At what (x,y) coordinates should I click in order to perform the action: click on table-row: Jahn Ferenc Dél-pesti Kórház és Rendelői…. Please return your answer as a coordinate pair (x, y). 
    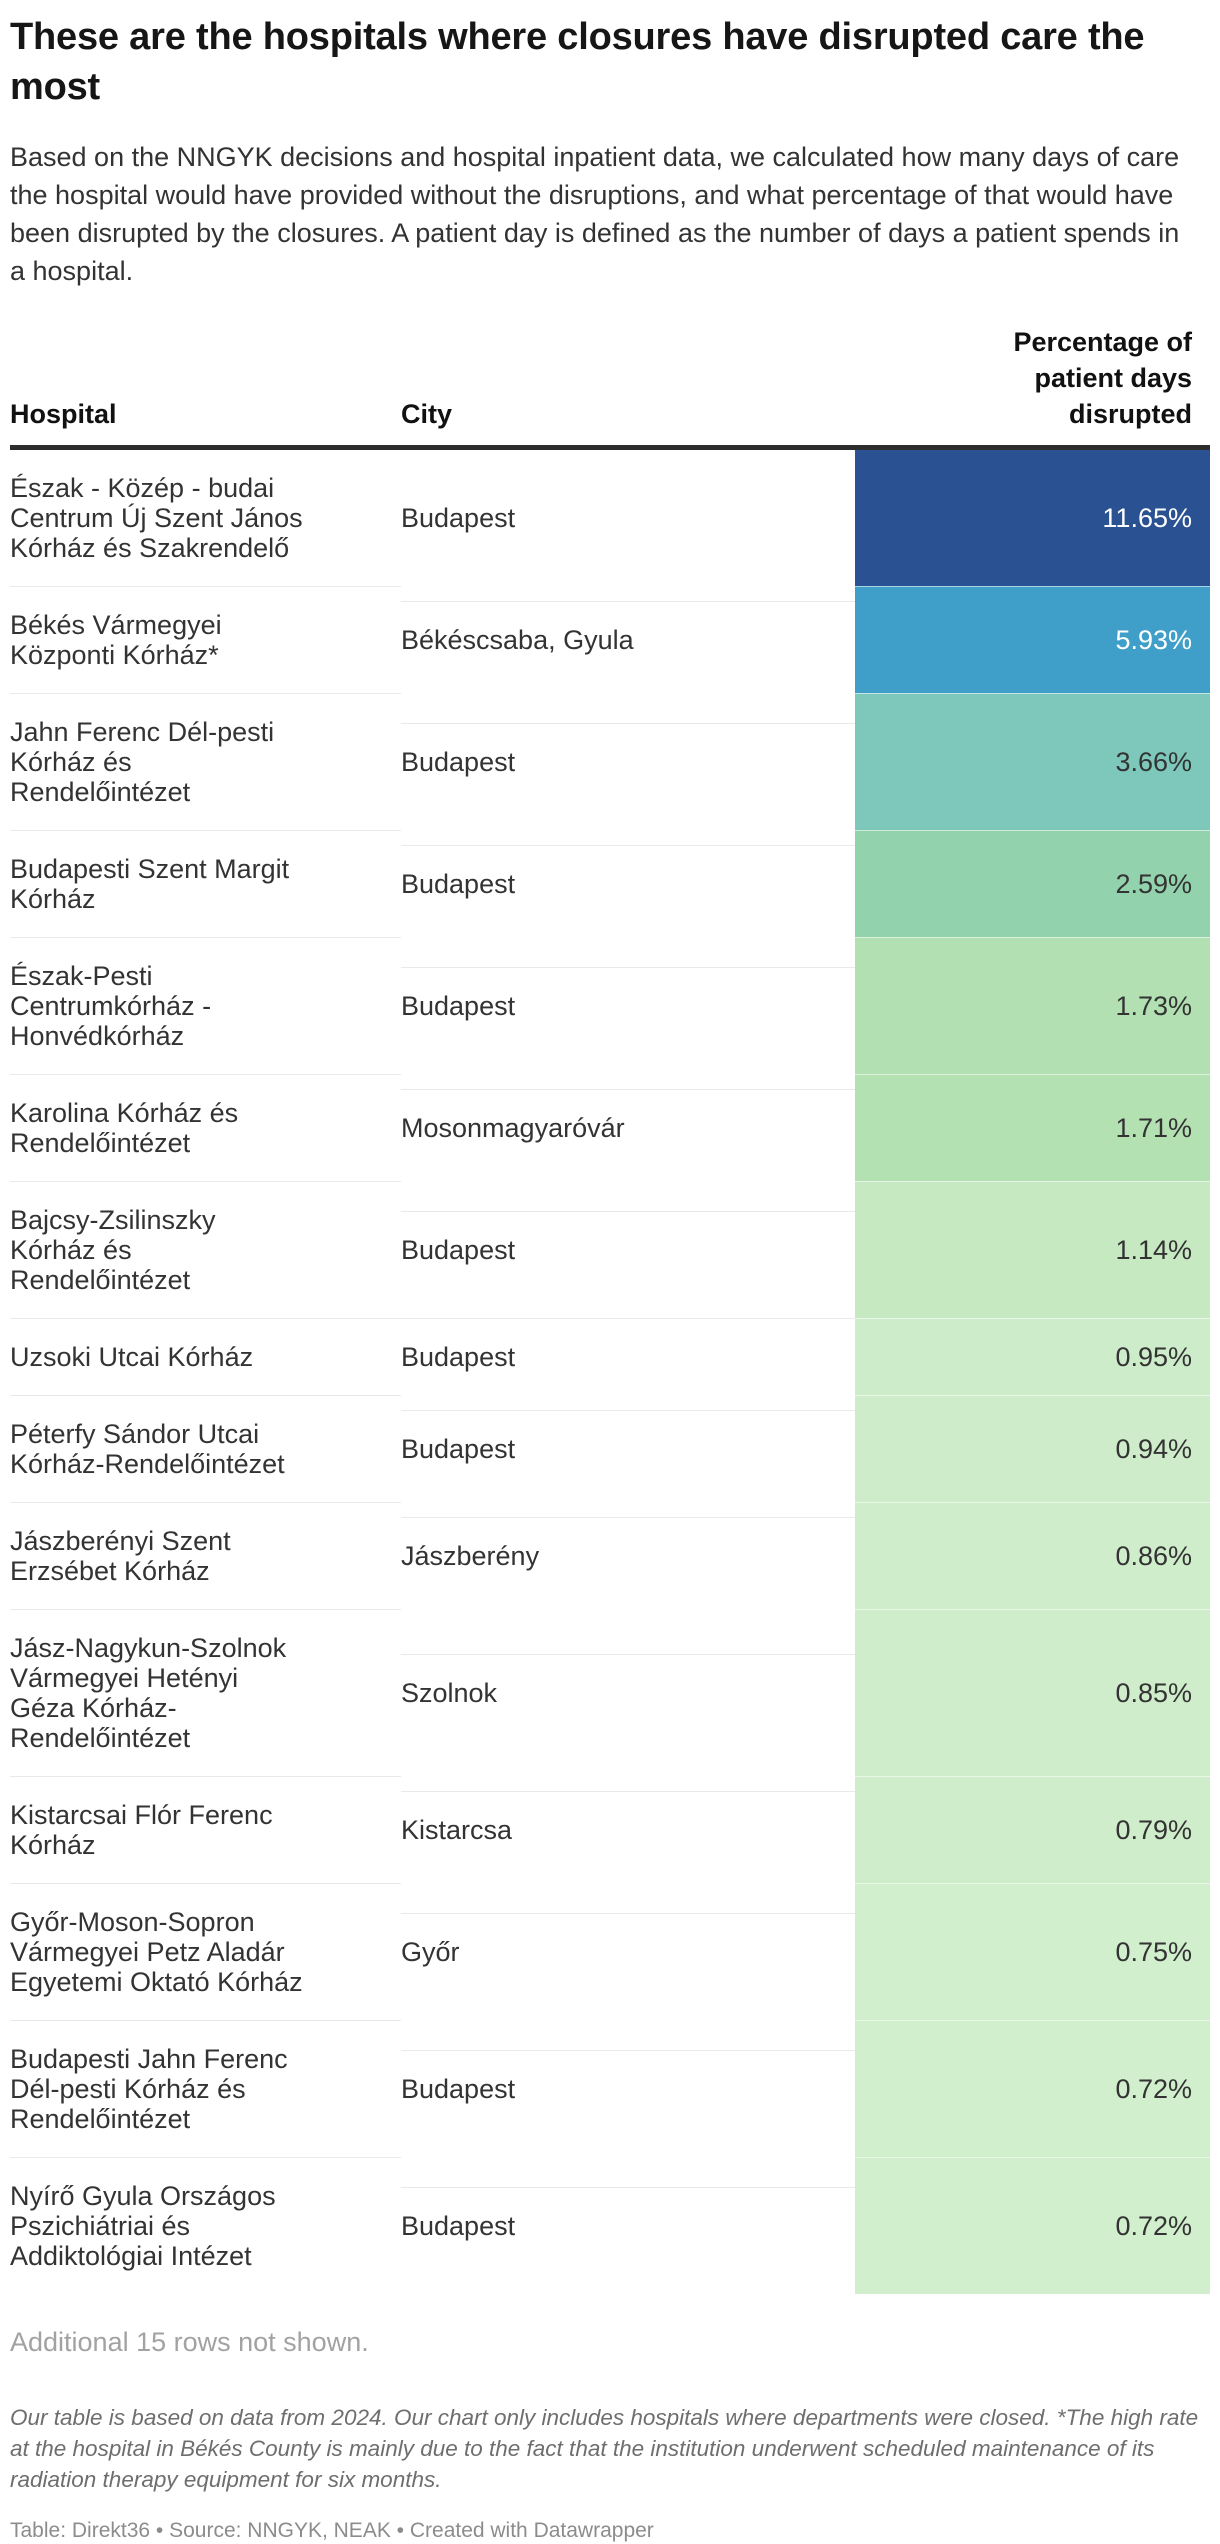
    Looking at the image, I should click on (610, 761).